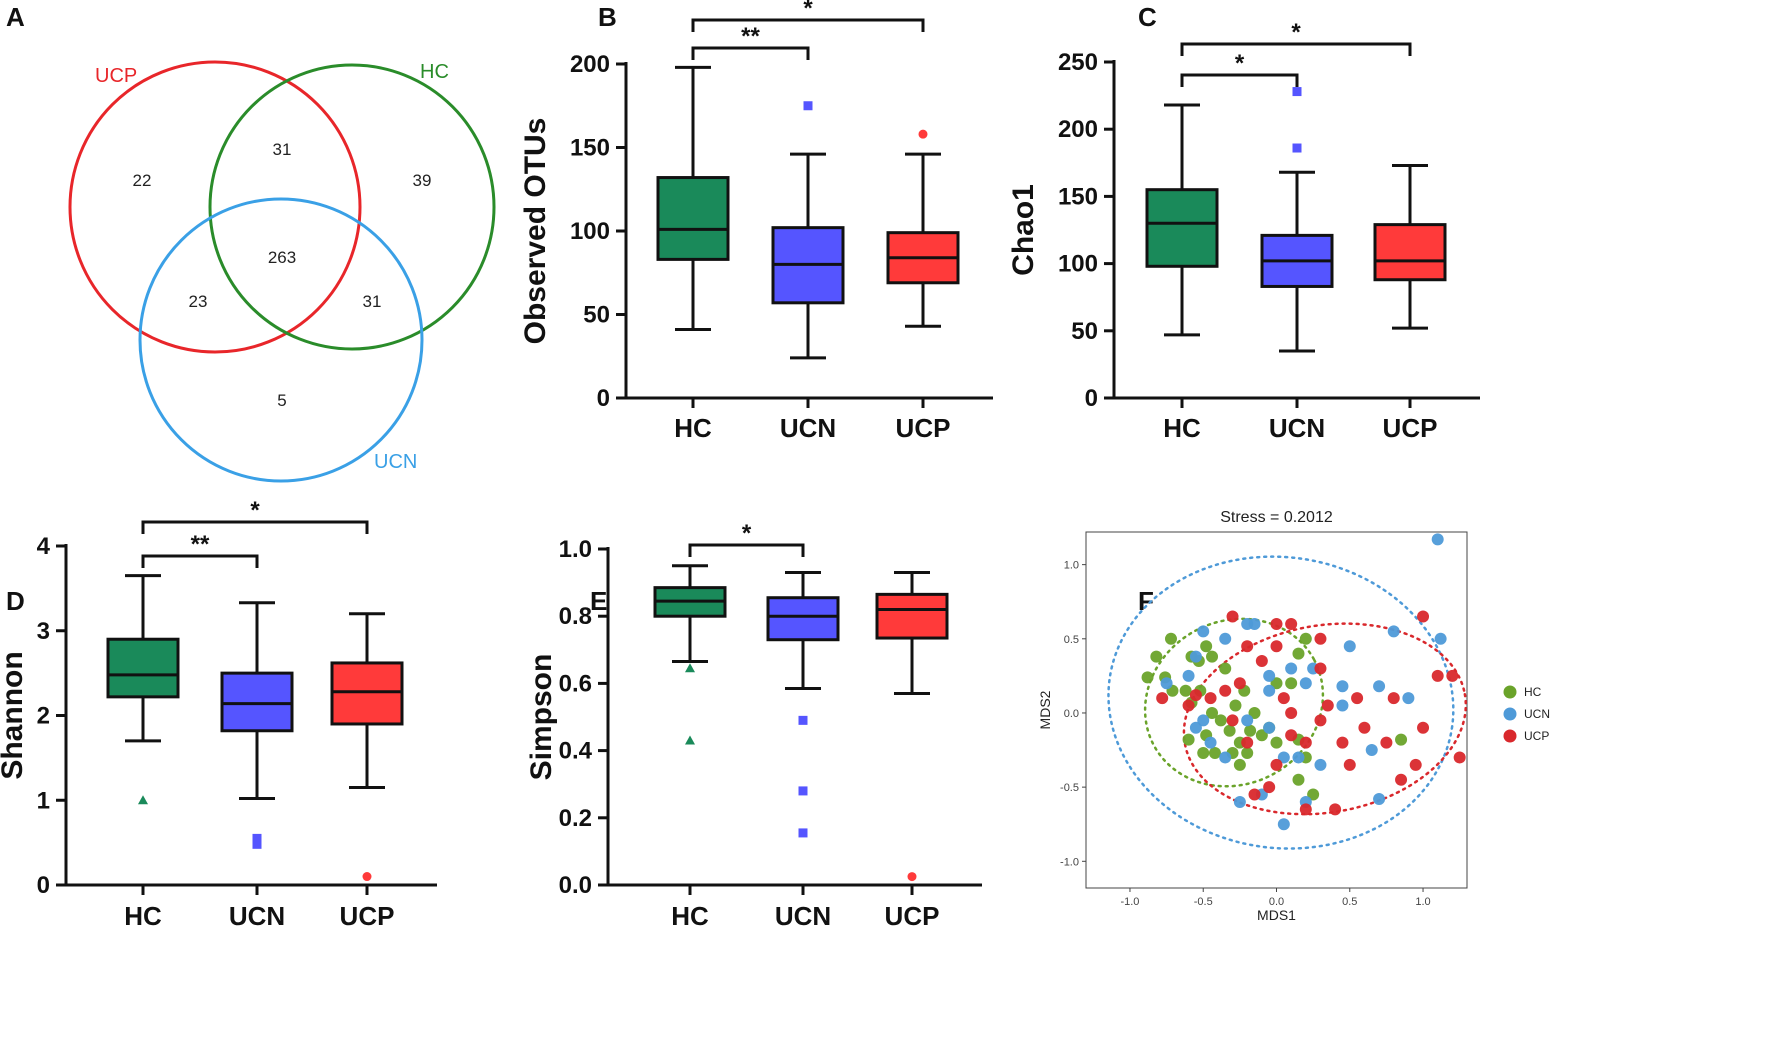 Image resolution: width=1772 pixels, height=1052 pixels. Describe the element at coordinates (1091, 398) in the screenshot. I see `y-tick-label: 0` at that location.